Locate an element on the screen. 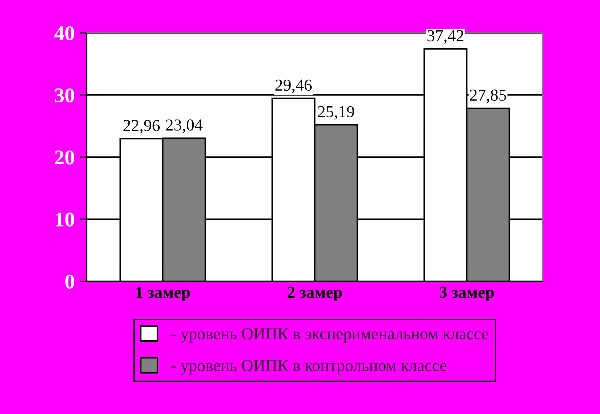 The width and height of the screenshot is (600, 414). y-tick-label: 0 is located at coordinates (70, 281).